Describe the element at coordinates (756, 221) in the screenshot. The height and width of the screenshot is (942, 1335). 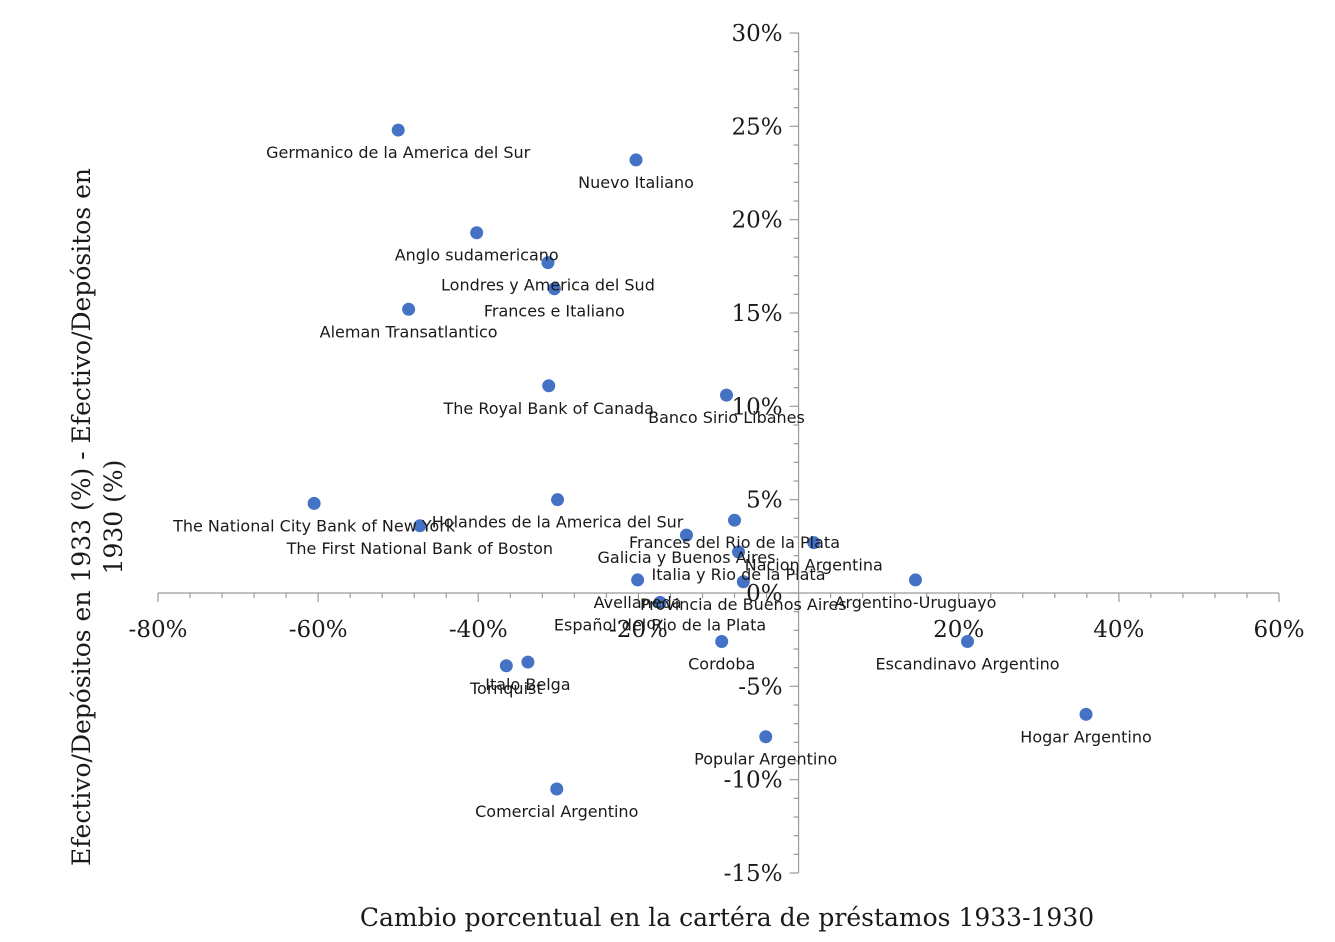
I see `y-tick-label: 20%` at that location.